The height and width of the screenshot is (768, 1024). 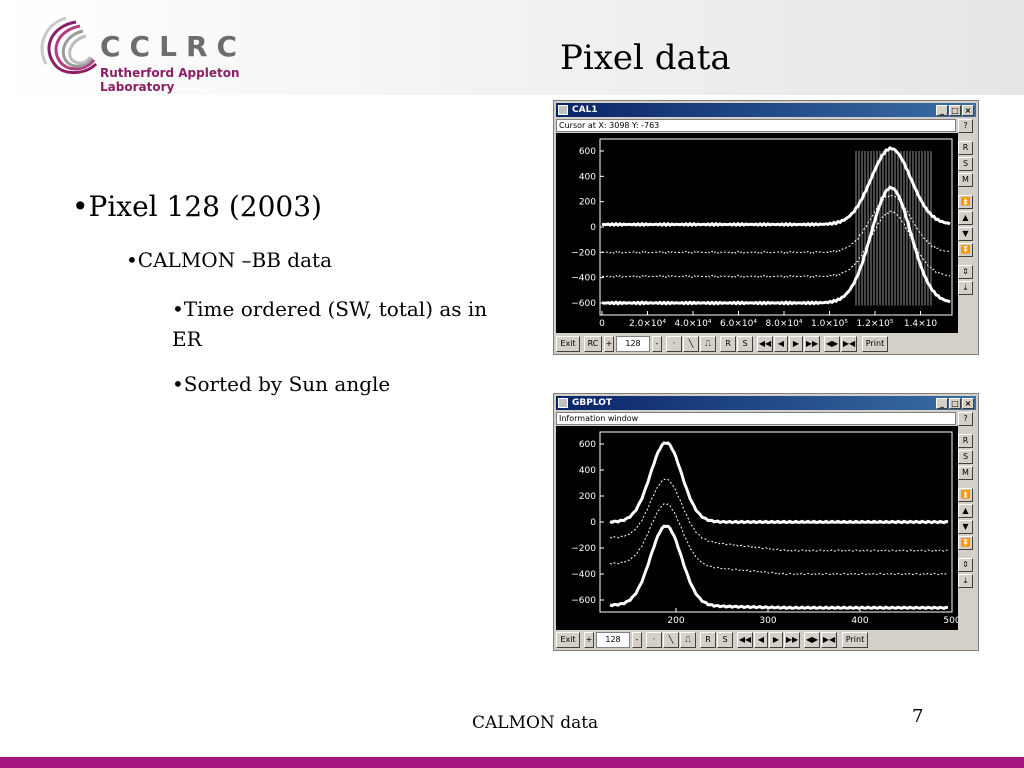 What do you see at coordinates (512, 47) in the screenshot?
I see `header-band` at bounding box center [512, 47].